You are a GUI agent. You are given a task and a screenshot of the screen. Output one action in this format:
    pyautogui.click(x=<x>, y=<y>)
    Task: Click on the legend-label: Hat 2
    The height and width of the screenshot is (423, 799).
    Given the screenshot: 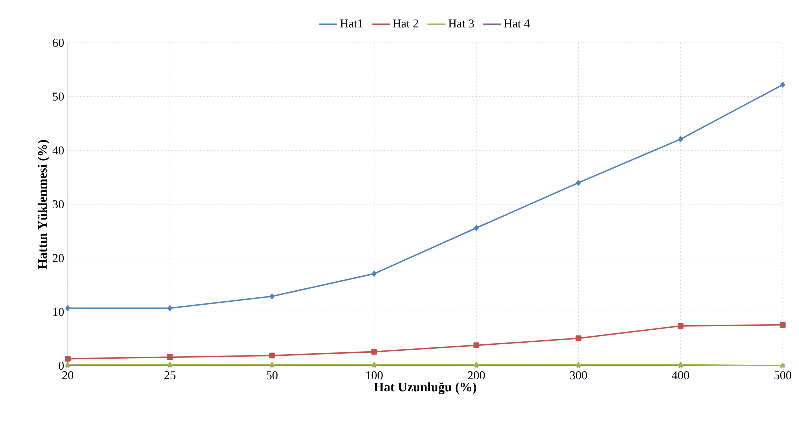 What is the action you would take?
    pyautogui.click(x=405, y=24)
    